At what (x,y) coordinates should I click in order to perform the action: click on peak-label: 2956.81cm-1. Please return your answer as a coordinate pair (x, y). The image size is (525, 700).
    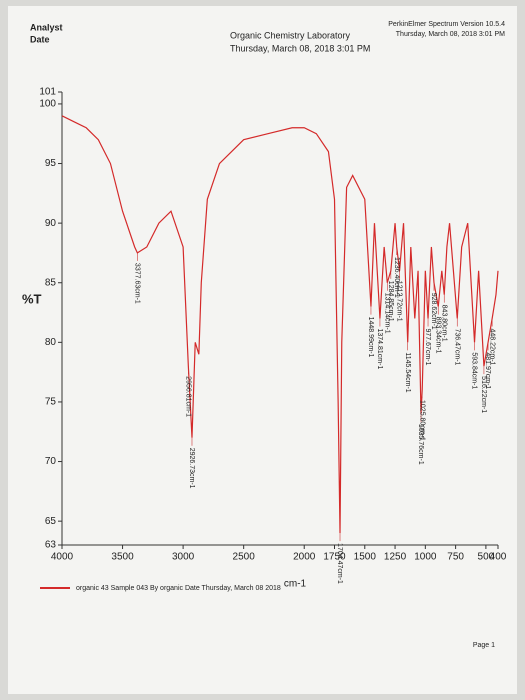
    Looking at the image, I should click on (187, 396).